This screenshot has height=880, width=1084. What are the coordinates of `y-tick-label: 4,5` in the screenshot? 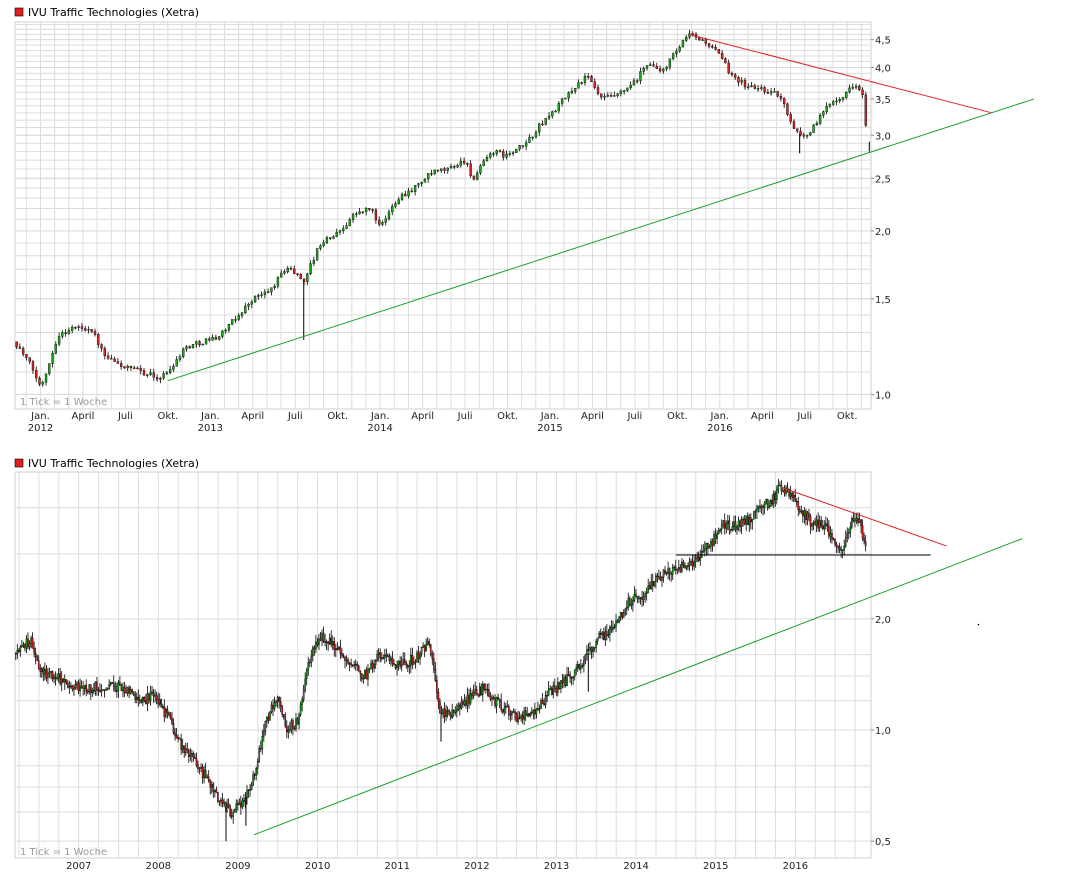 It's located at (883, 41).